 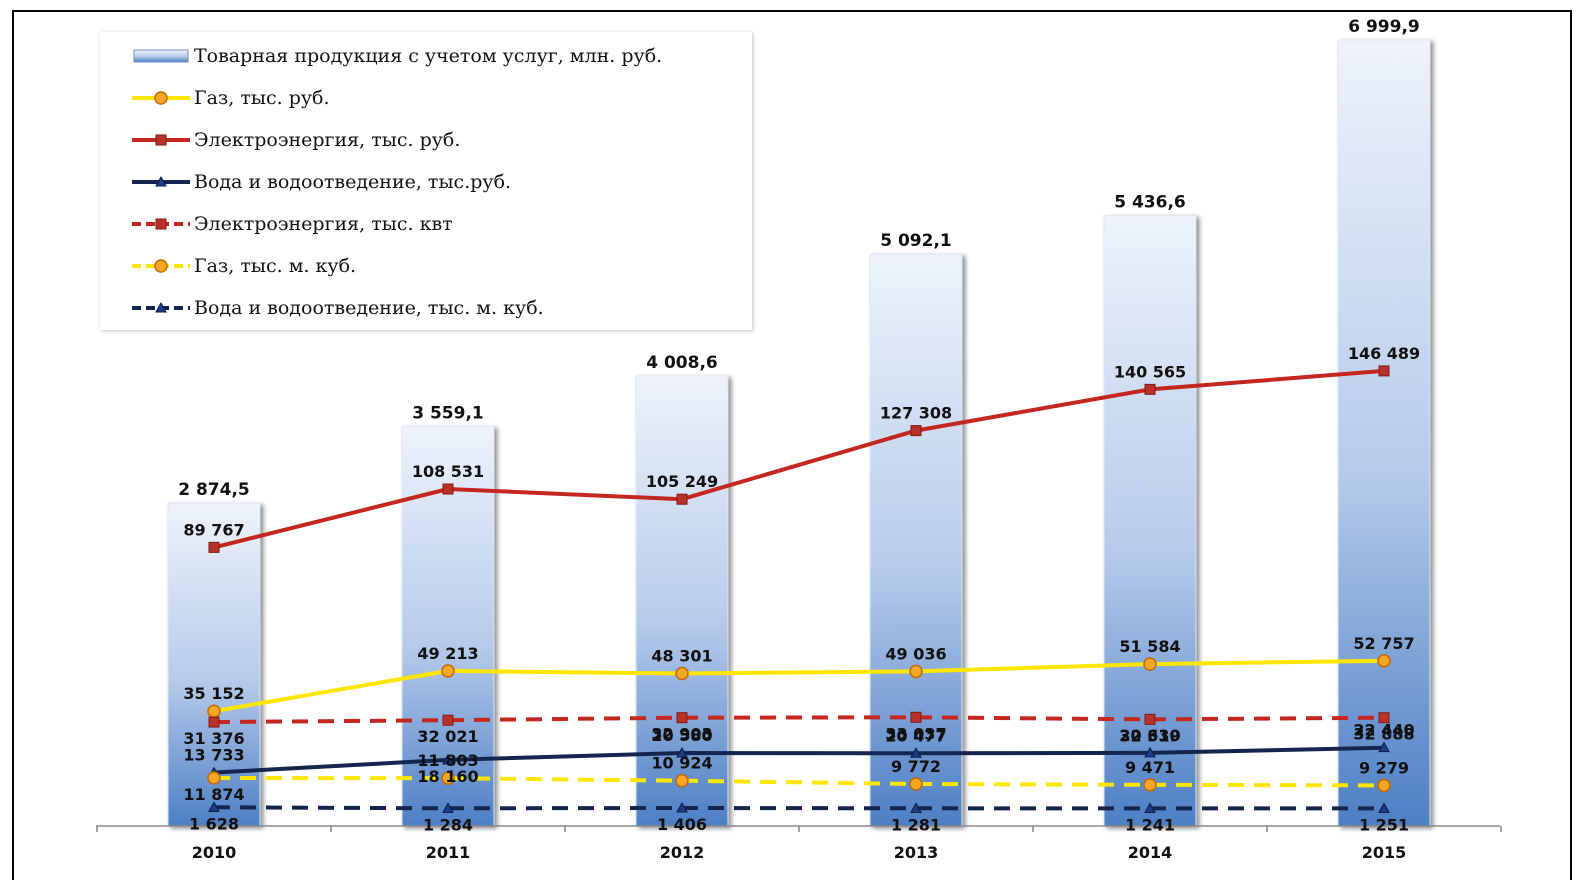 I want to click on data-label-1-2013: 127 308, so click(x=916, y=413).